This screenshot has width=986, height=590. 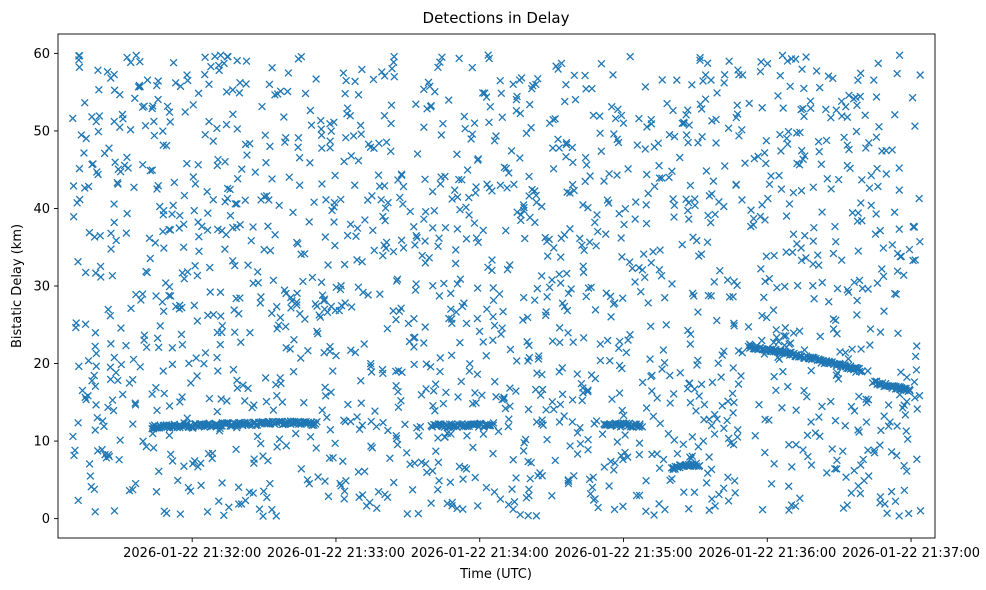 What do you see at coordinates (41, 131) in the screenshot?
I see `y-tick-label-5: 50` at bounding box center [41, 131].